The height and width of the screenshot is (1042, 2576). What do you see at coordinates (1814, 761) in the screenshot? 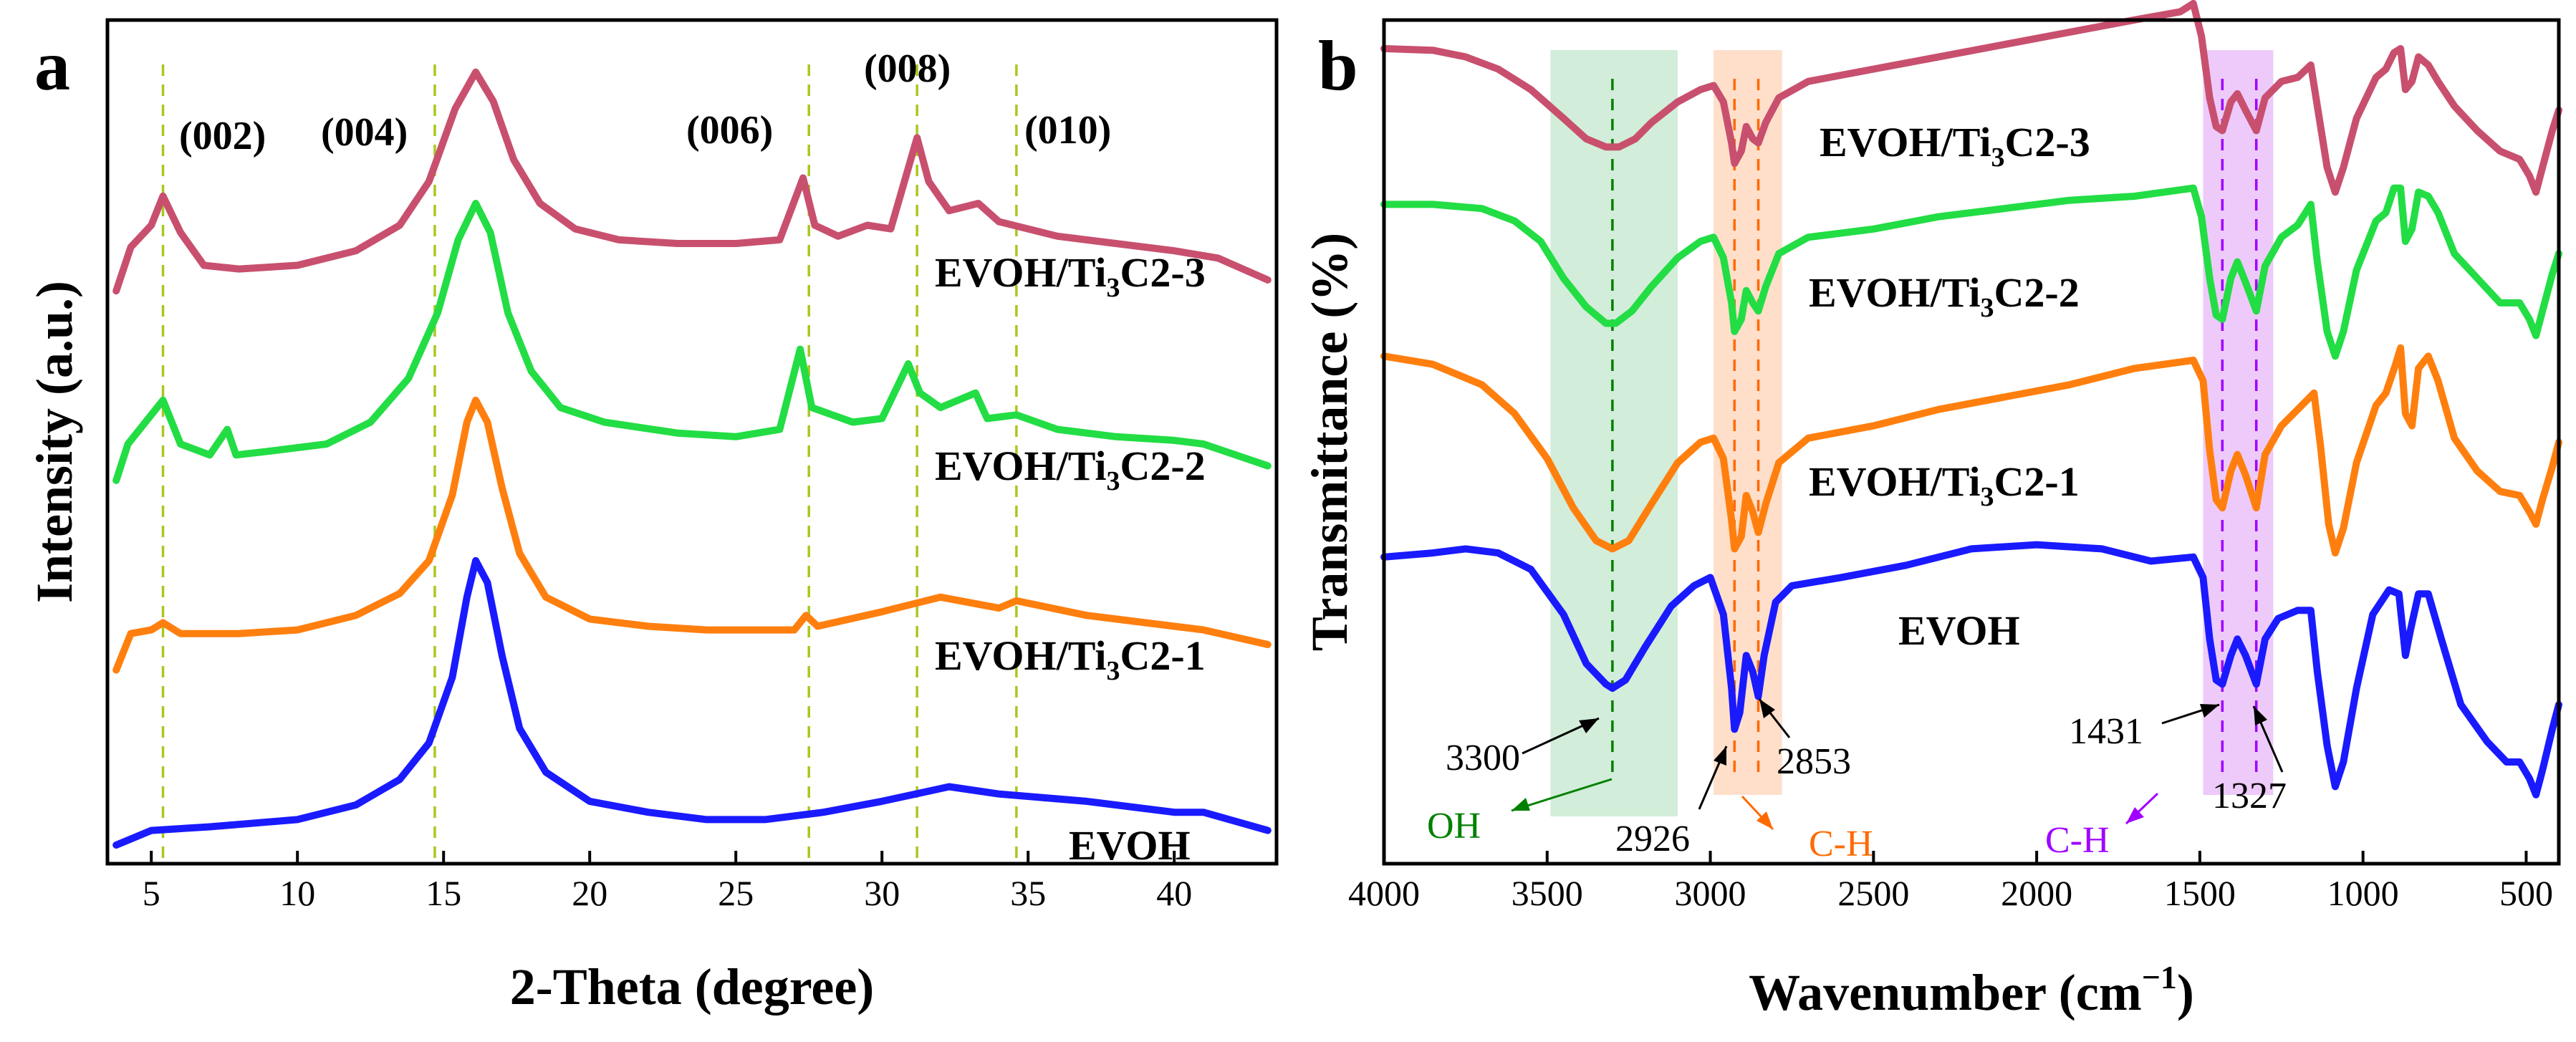
I see `peak-label-2853: 2853` at bounding box center [1814, 761].